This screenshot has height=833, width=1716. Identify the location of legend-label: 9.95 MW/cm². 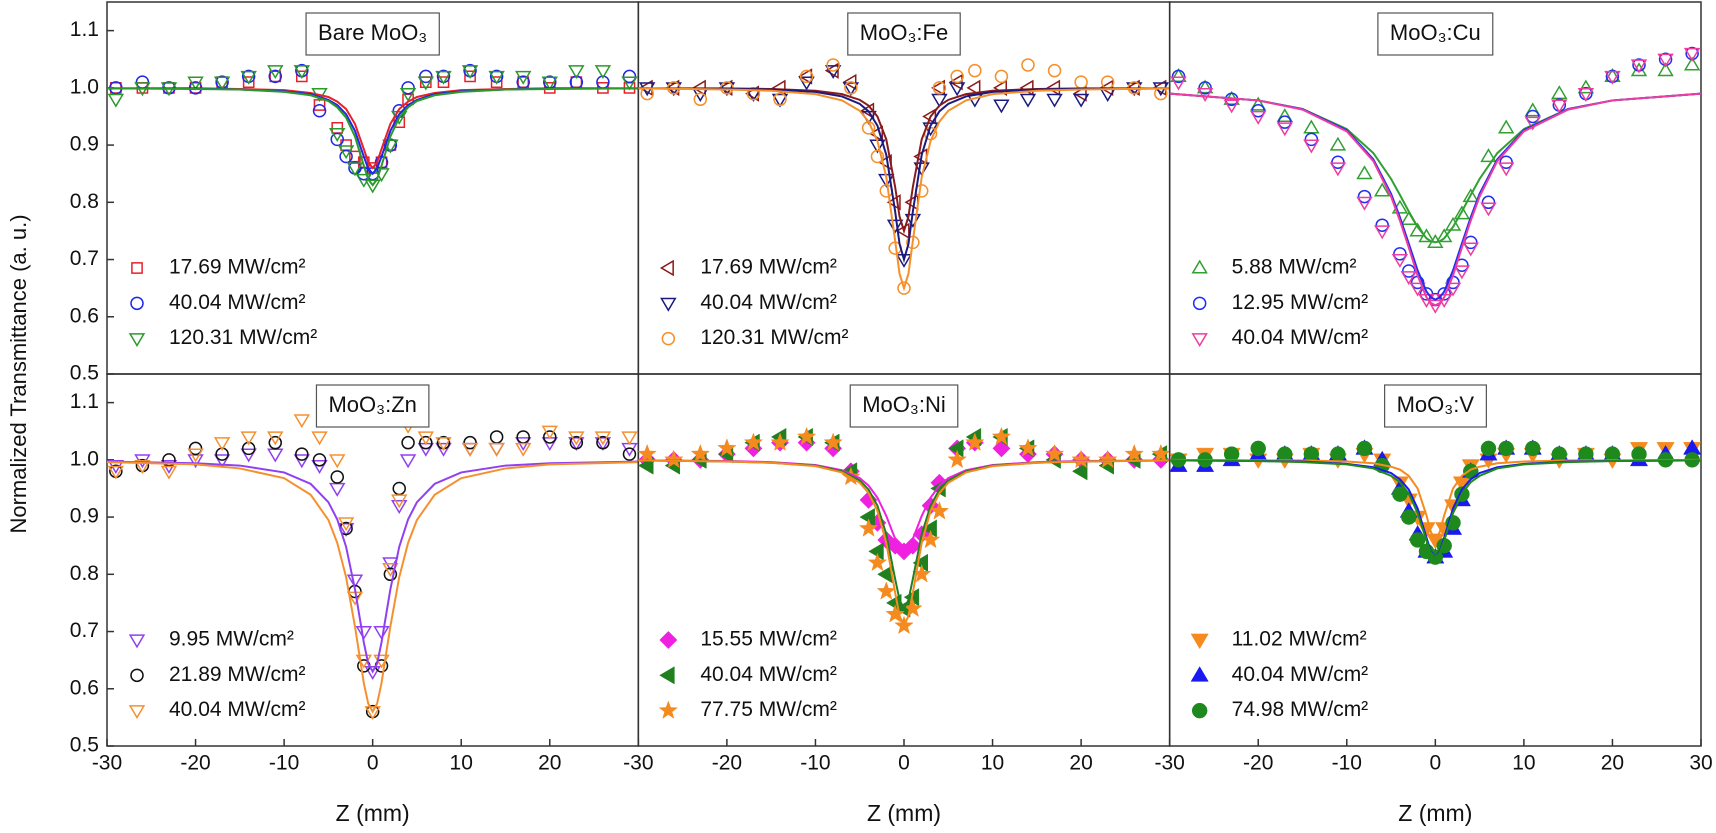
(231, 639).